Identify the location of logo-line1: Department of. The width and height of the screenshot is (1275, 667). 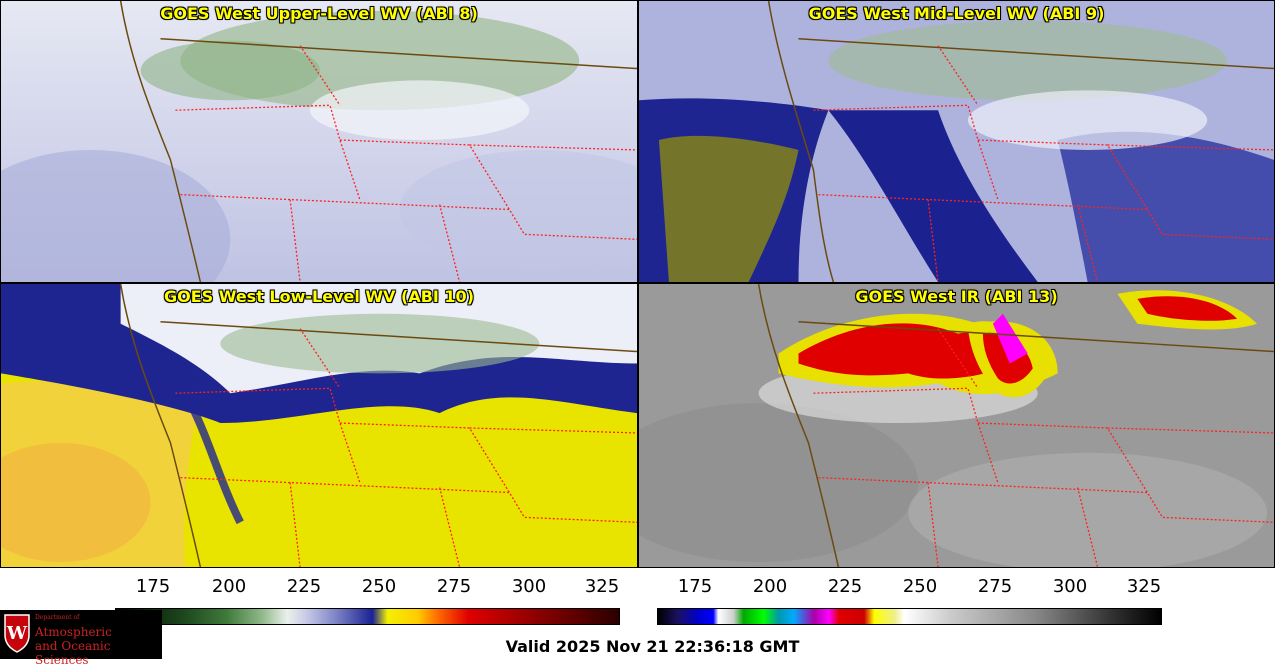
(57, 617).